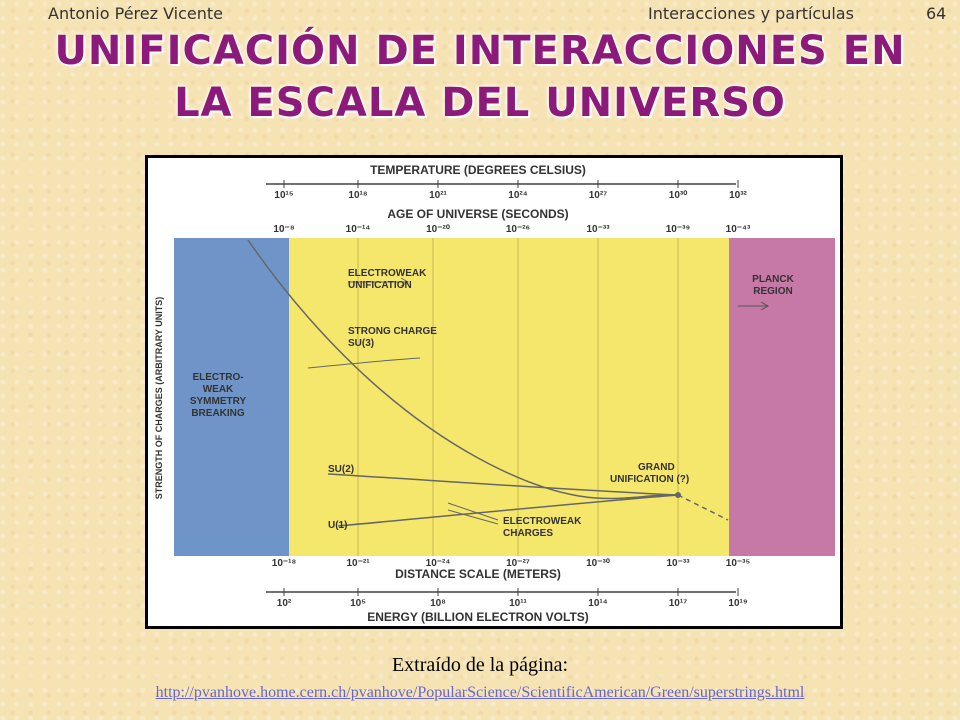 This screenshot has height=720, width=960. I want to click on distance-ticks: 10⁻¹⁸ 10⁻²¹ 10⁻²⁴ 10⁻²⁷ 10⁻³⁰ 10⁻³³ 10⁻³⁵, so click(511, 563).